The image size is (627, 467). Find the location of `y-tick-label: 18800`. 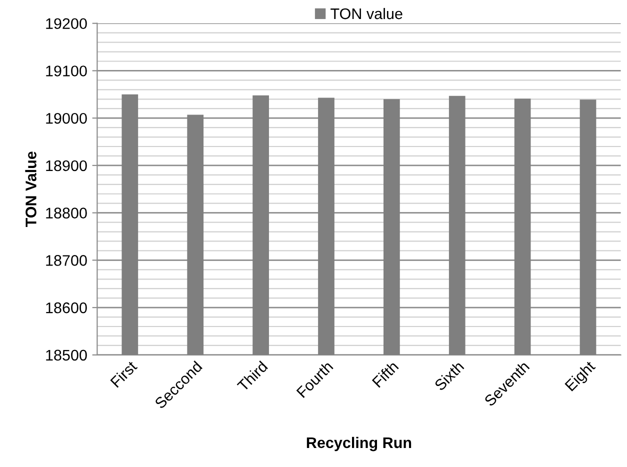

y-tick-label: 18800 is located at coordinates (66, 213).